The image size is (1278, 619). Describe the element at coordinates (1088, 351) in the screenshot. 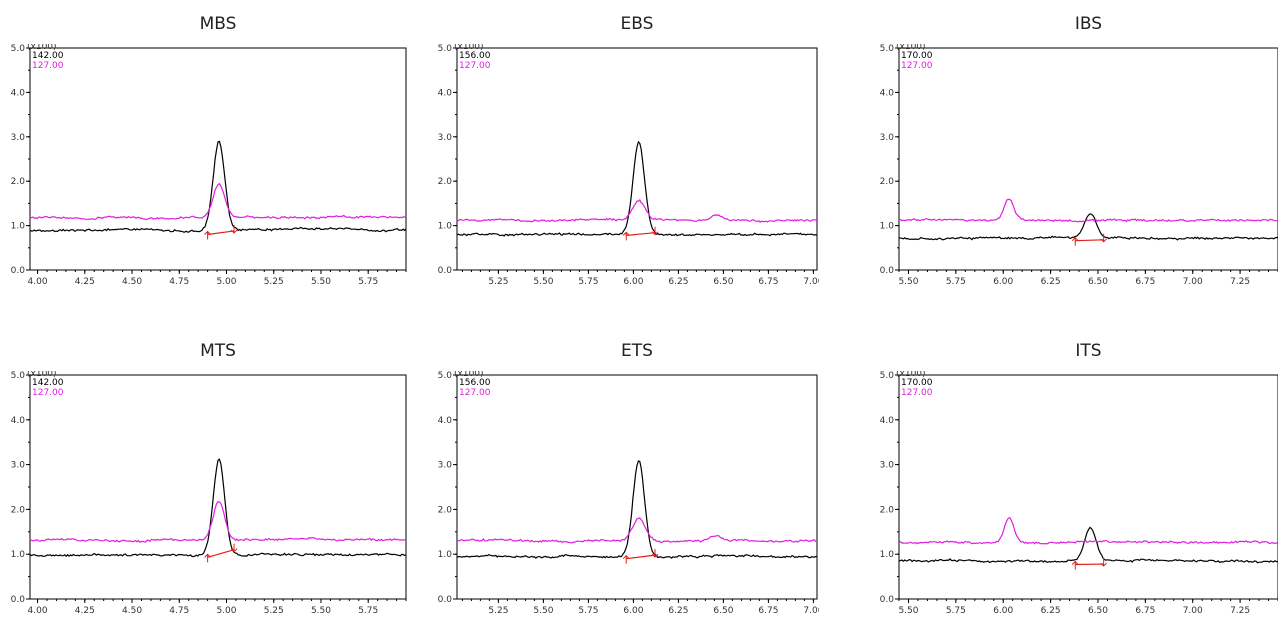

I see `chart-title: ITS` at that location.